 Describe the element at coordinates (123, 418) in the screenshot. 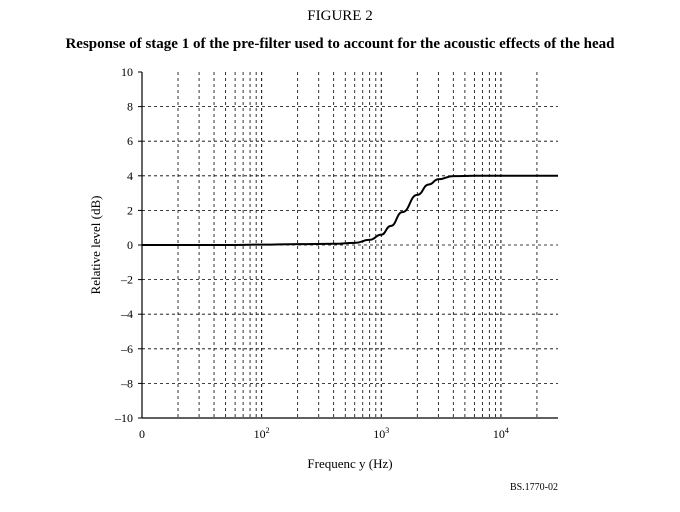

I see `y-tick-label: –10` at that location.